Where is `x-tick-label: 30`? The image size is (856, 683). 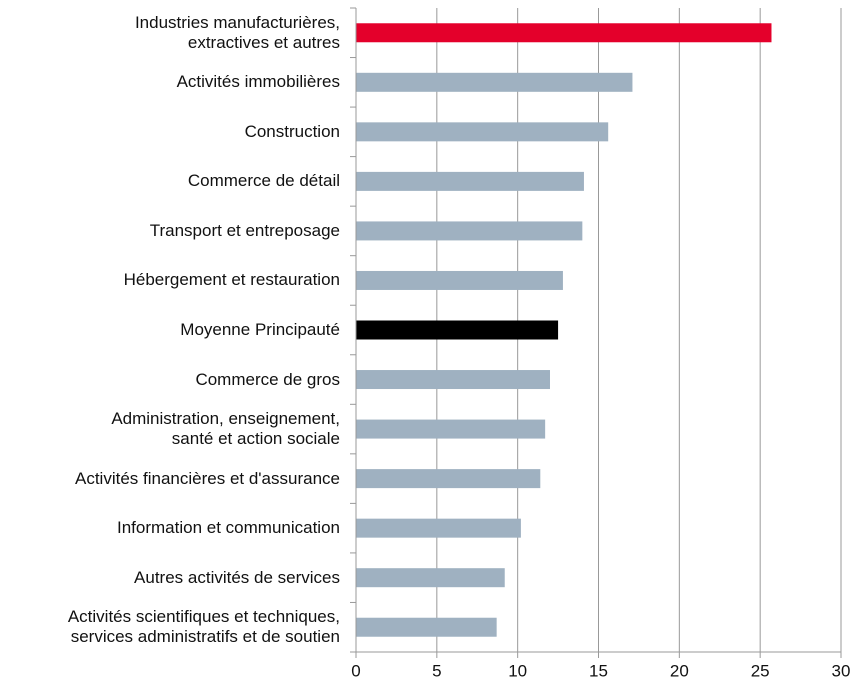
x-tick-label: 30 is located at coordinates (841, 670).